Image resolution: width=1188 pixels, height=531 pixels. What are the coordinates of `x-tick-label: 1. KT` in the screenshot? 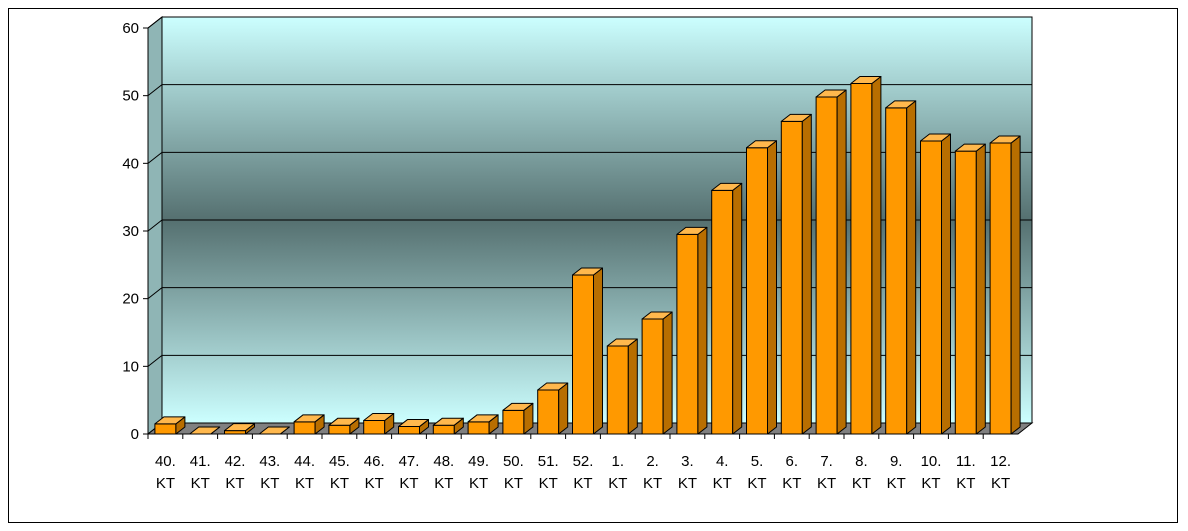 It's located at (617, 472).